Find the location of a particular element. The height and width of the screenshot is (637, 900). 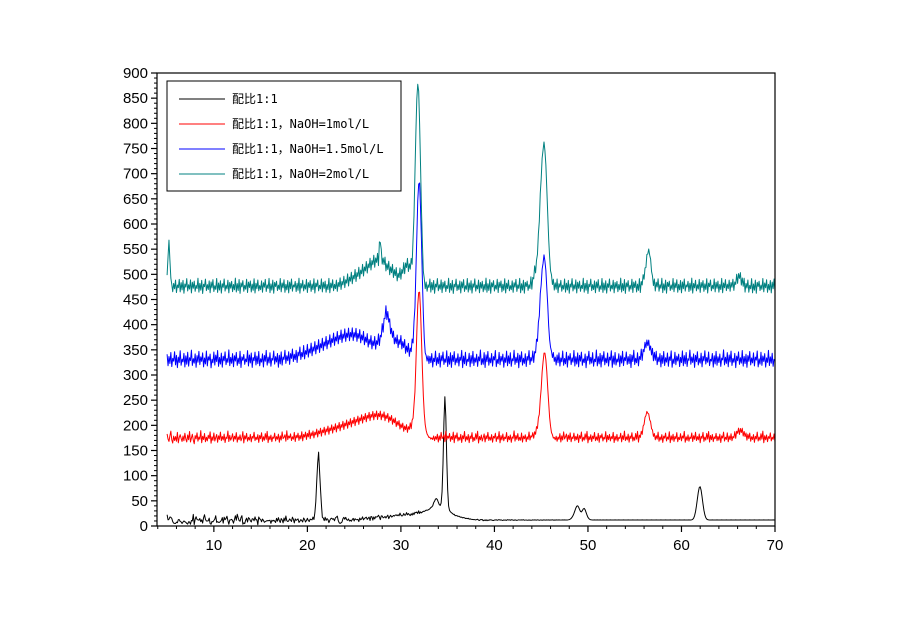

legend-label-4: 配比1:1，NaOH=2mol/L is located at coordinates (300, 174).